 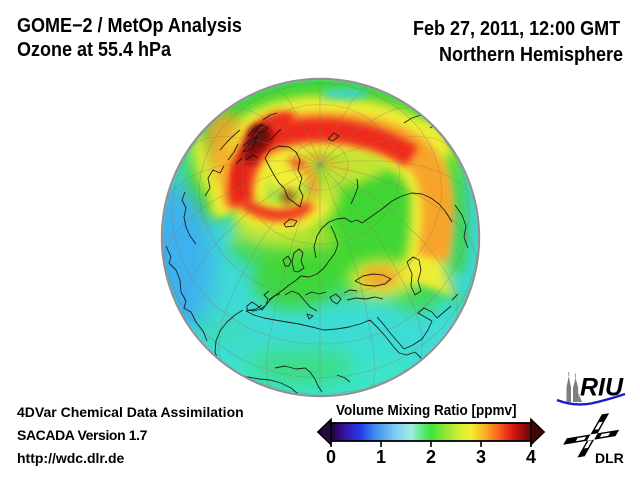 I want to click on svg-text: 1, so click(x=381, y=457).